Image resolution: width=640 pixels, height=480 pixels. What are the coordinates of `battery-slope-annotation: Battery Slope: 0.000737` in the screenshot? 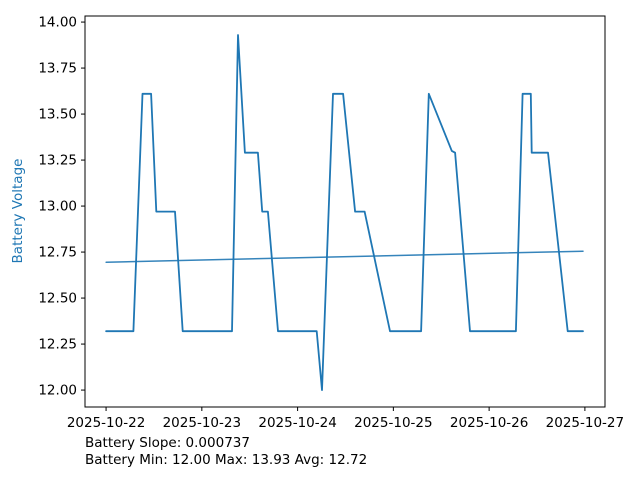 It's located at (167, 443).